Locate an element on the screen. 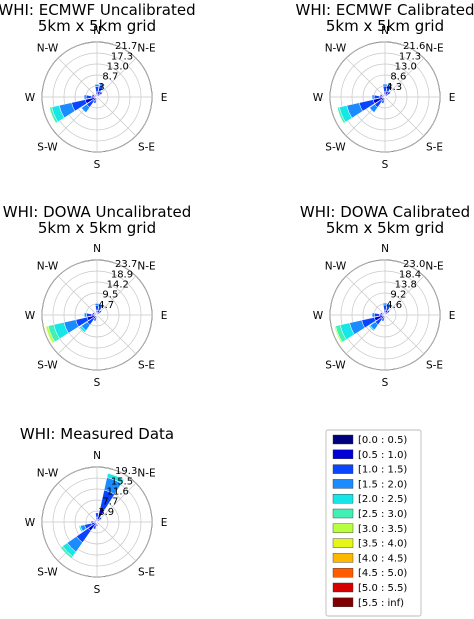 The width and height of the screenshot is (474, 619). chart-title-line: WHI: ECMWF Uncalibrated is located at coordinates (98, 10).